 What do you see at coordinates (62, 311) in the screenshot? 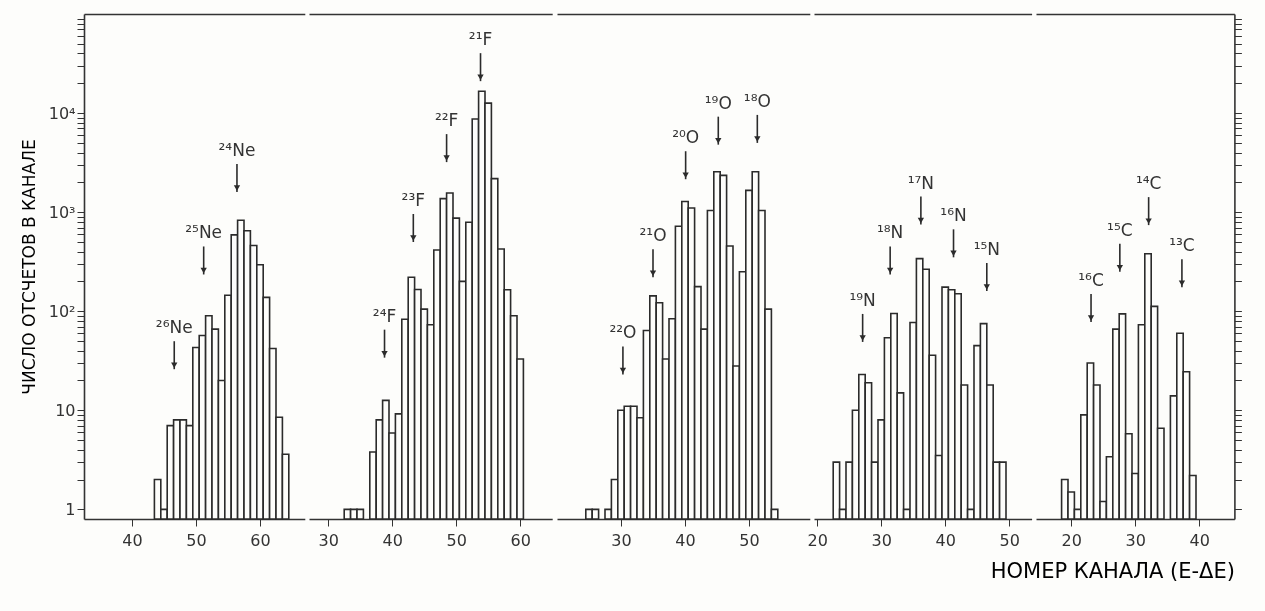
I see `y-tick-label: 10²` at bounding box center [62, 311].